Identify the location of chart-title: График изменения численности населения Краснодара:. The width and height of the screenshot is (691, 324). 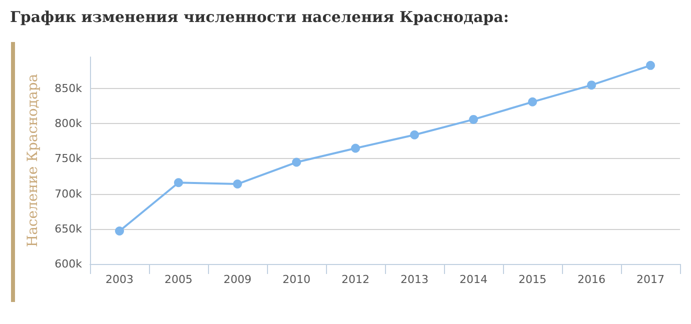
(260, 17).